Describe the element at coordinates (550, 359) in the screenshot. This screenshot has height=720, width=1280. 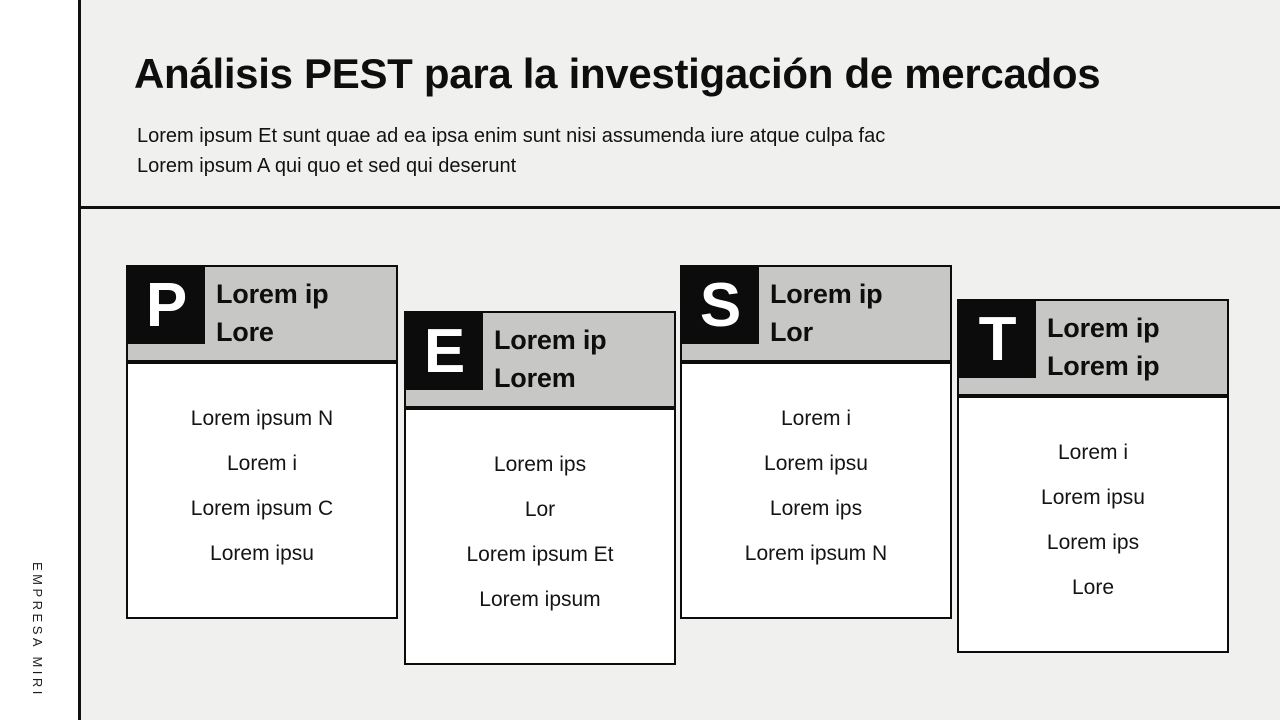
I see `card-title: Lorem ip Lorem` at that location.